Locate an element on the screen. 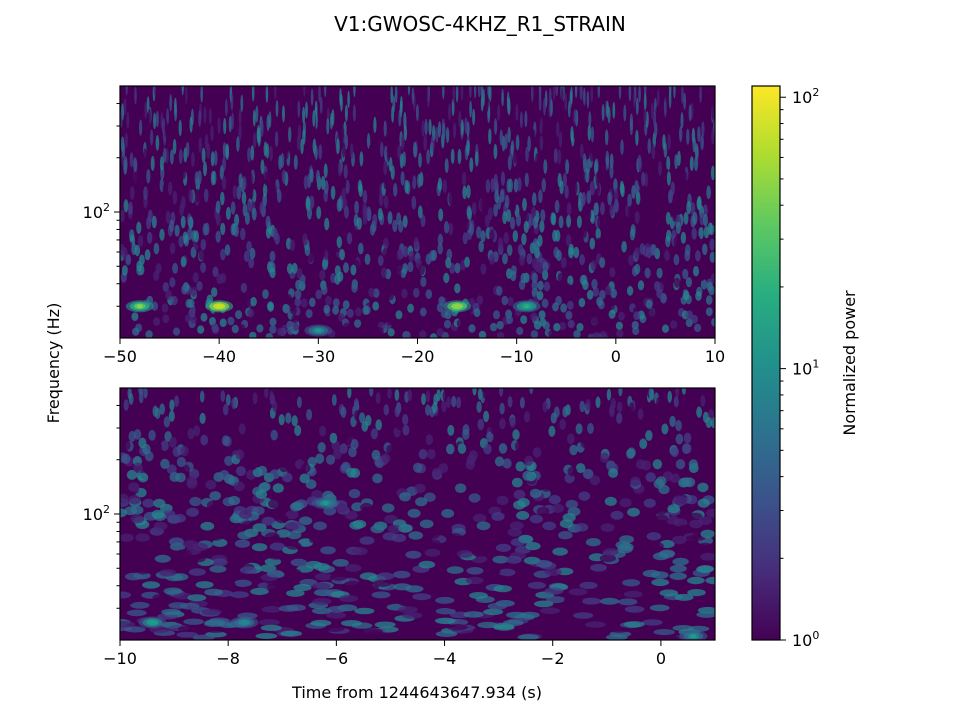 The width and height of the screenshot is (960, 720). x-tick-label: −10 is located at coordinates (517, 356).